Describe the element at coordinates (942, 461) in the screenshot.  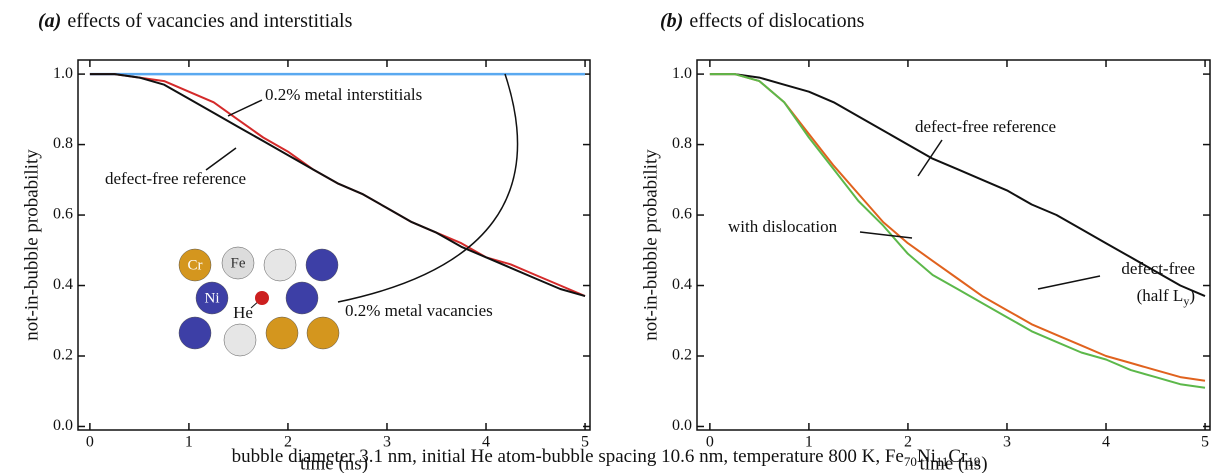
I see `caption-subscript: 11` at that location.